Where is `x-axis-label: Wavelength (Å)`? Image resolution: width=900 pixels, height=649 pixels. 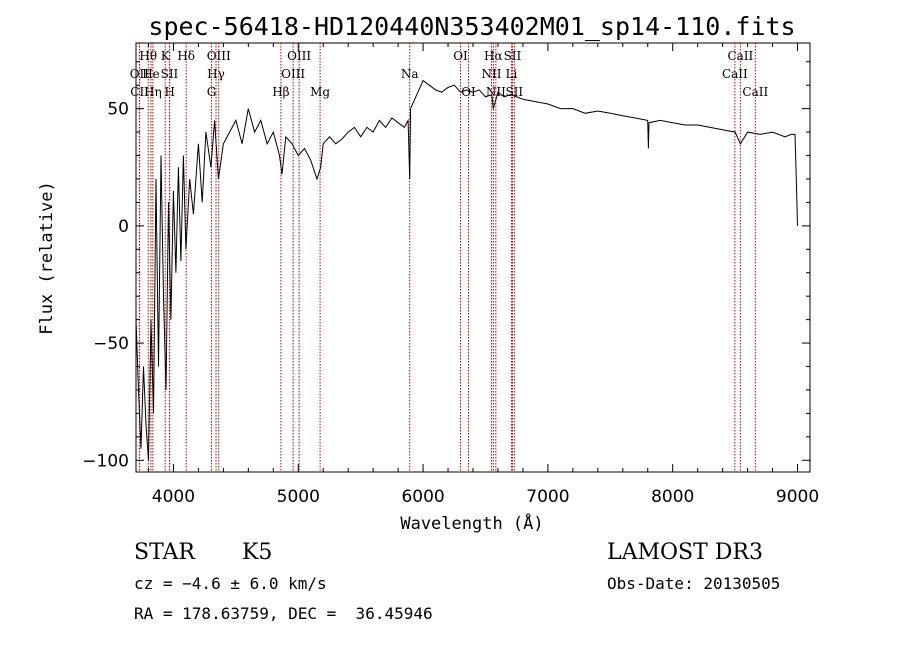 x-axis-label: Wavelength (Å) is located at coordinates (471, 523).